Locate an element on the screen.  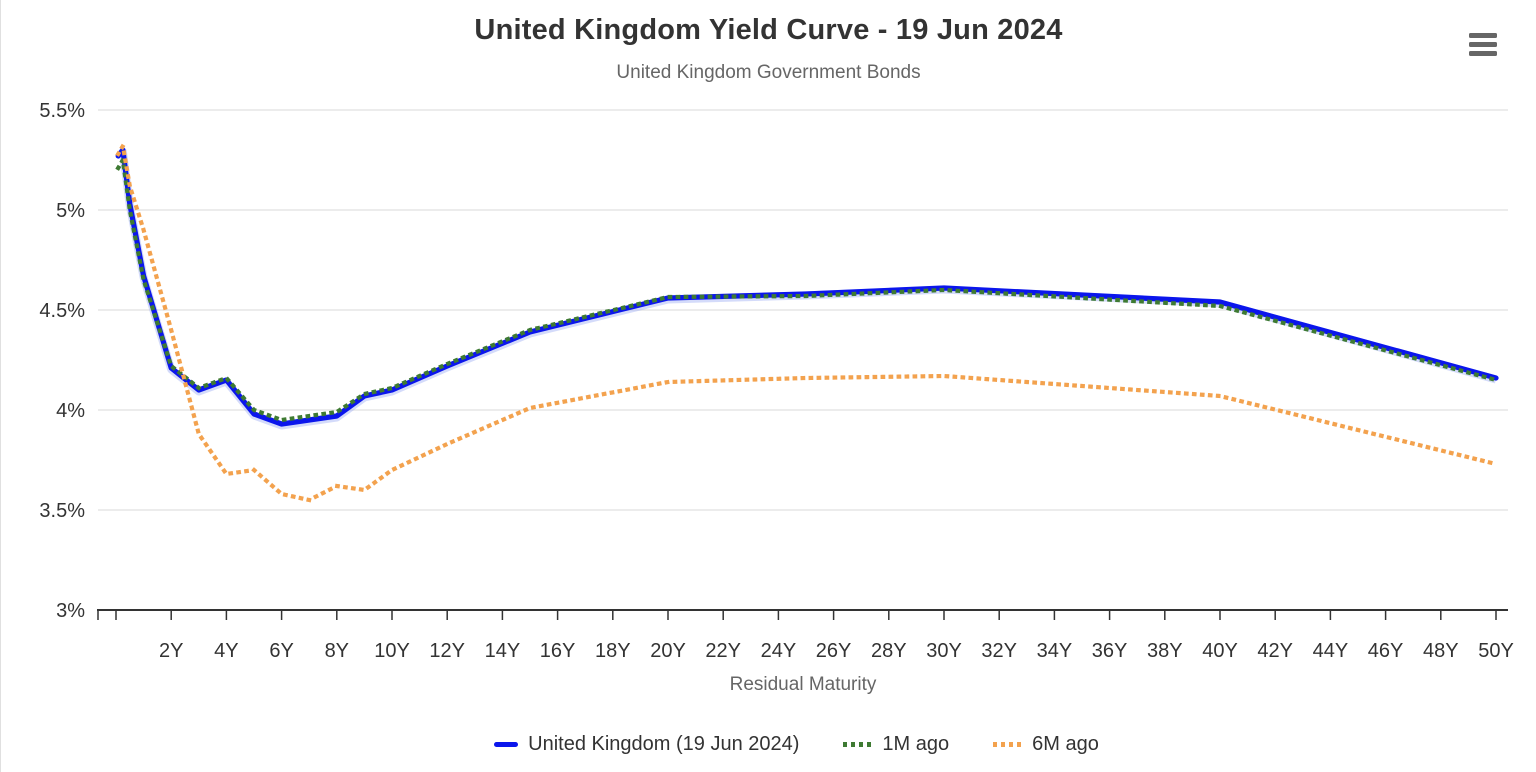
x-axis-label: 6Y is located at coordinates (281, 651).